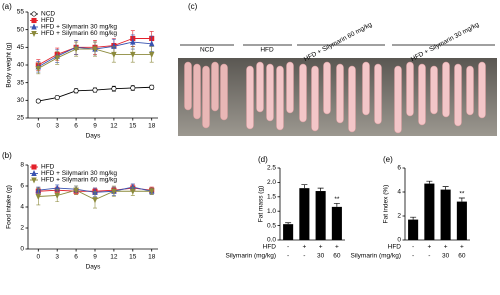 The height and width of the screenshot is (295, 500). Describe the element at coordinates (399, 168) in the screenshot. I see `y-tick-label: 6` at that location.